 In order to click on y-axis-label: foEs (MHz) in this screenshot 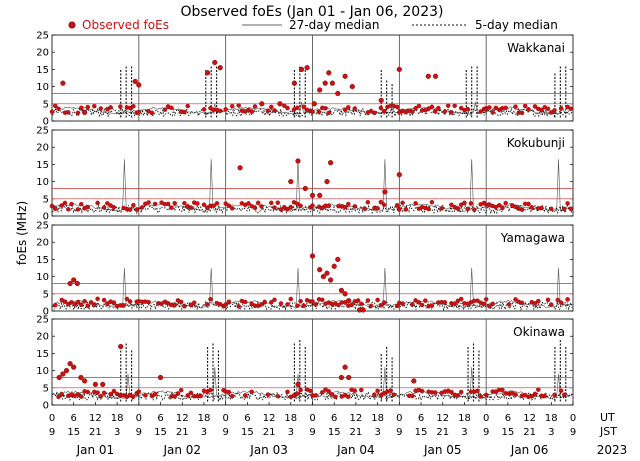, I will do `click(22, 233)`.